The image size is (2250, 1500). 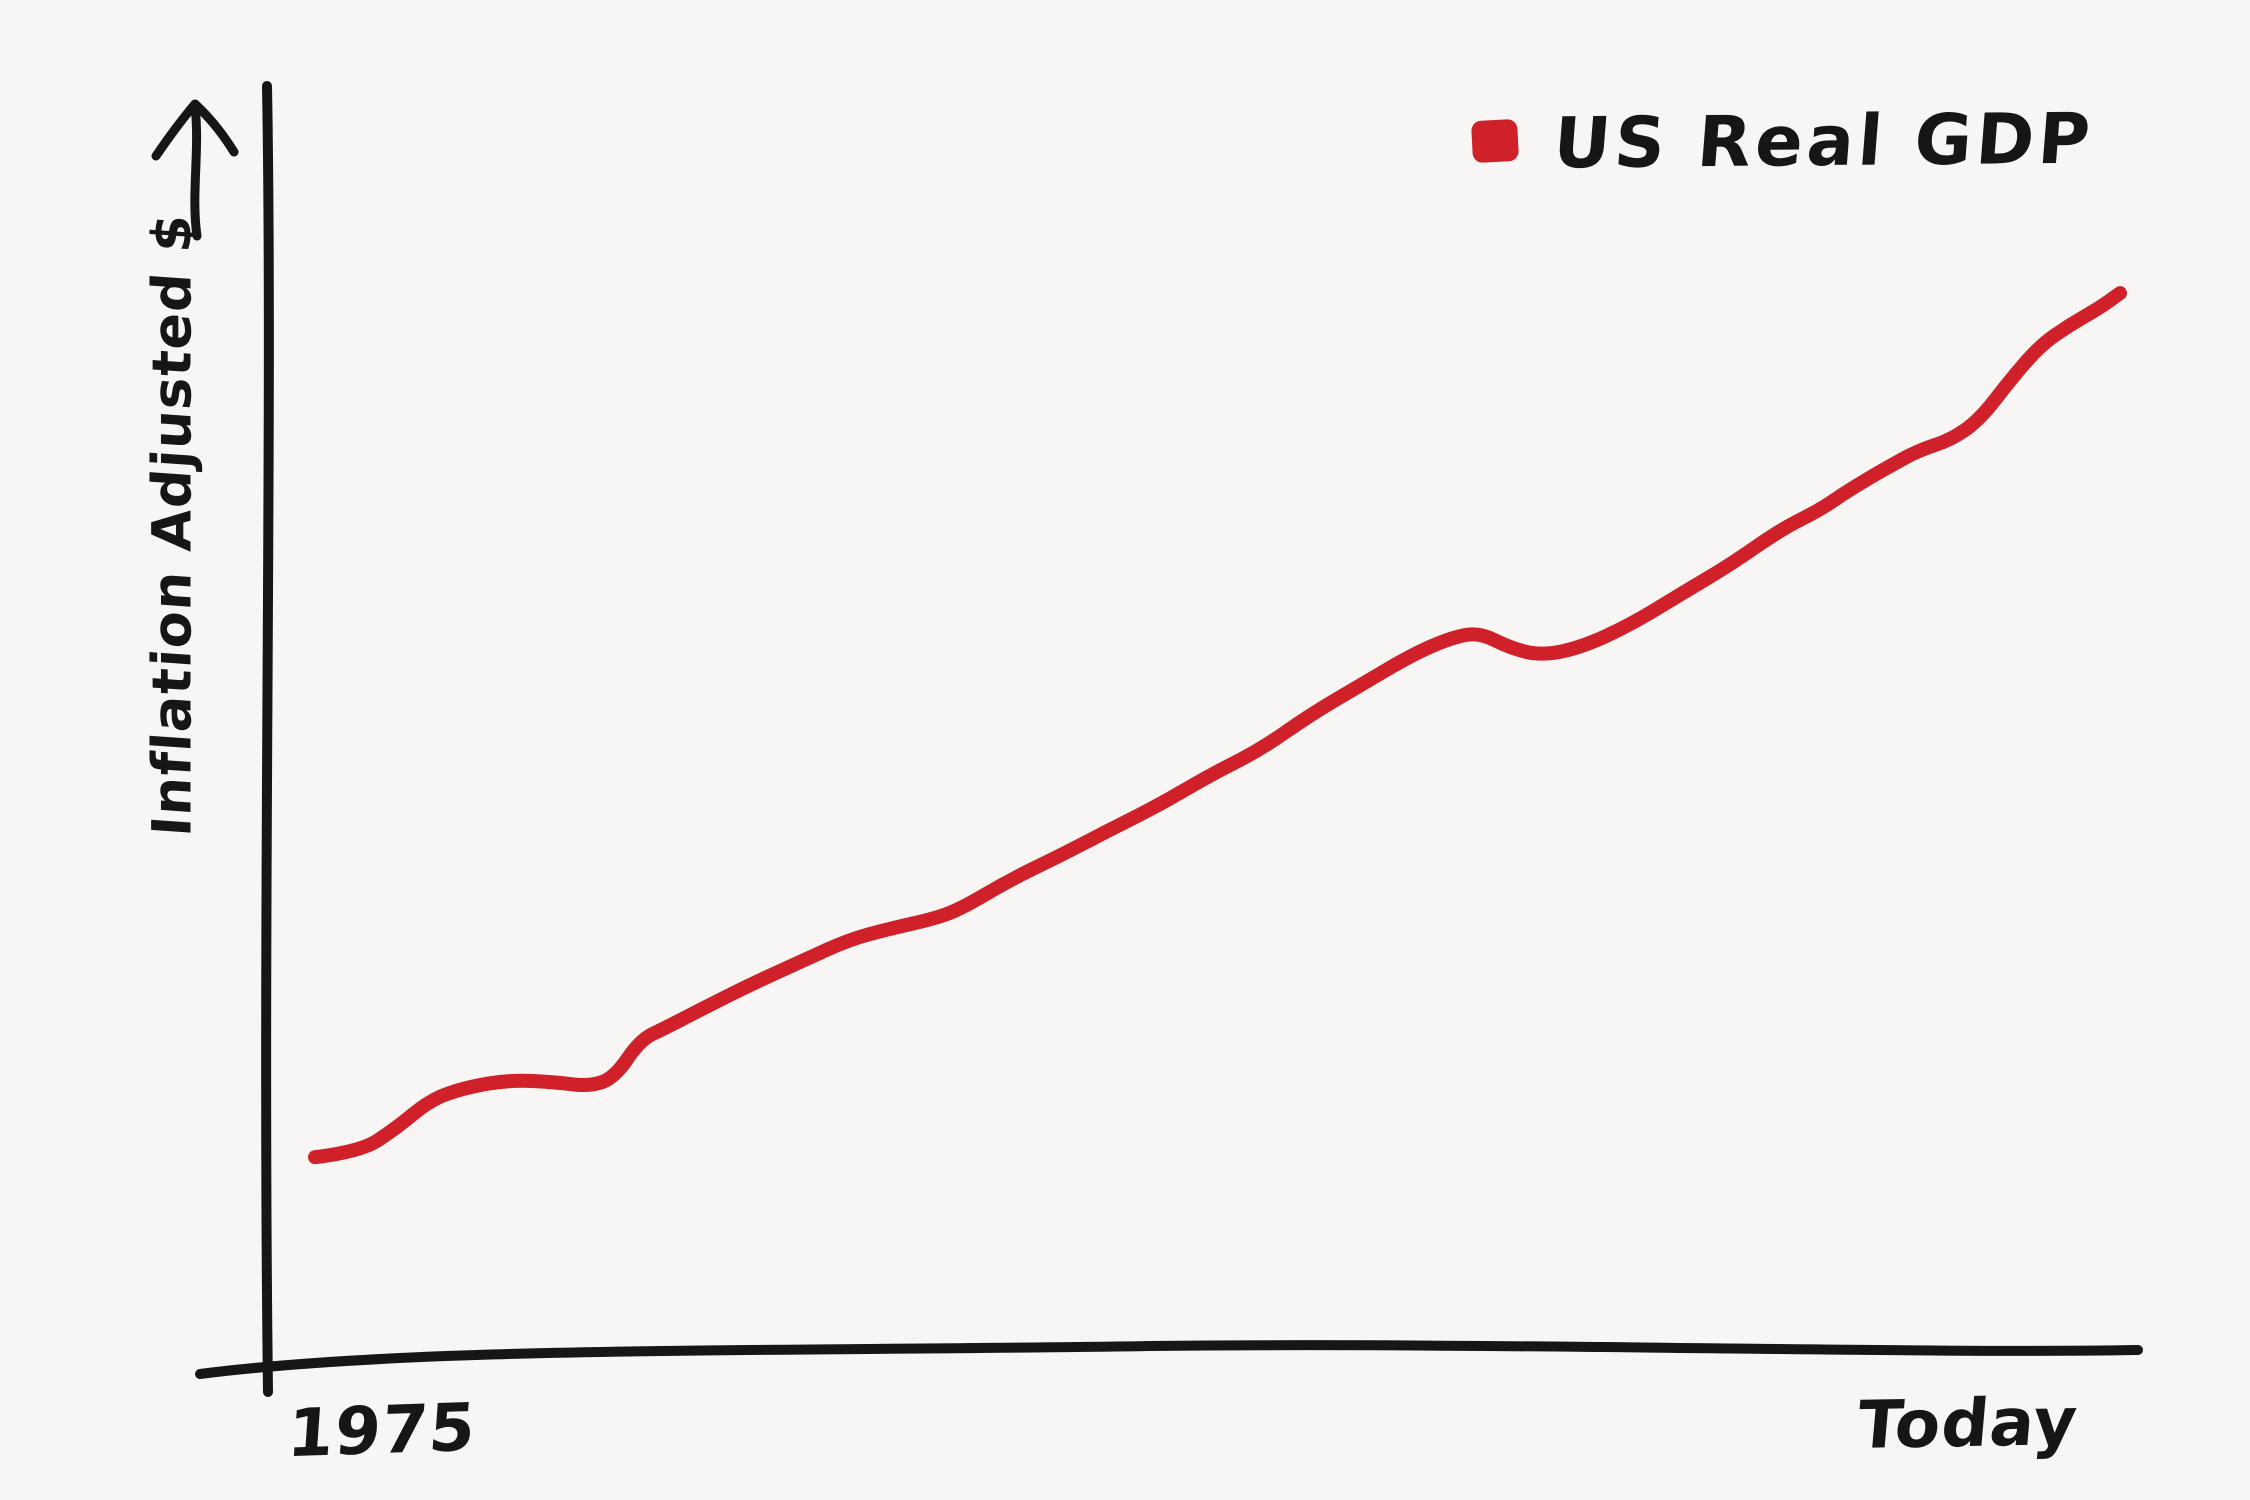 I want to click on x-axis-line, so click(x=1169, y=1359).